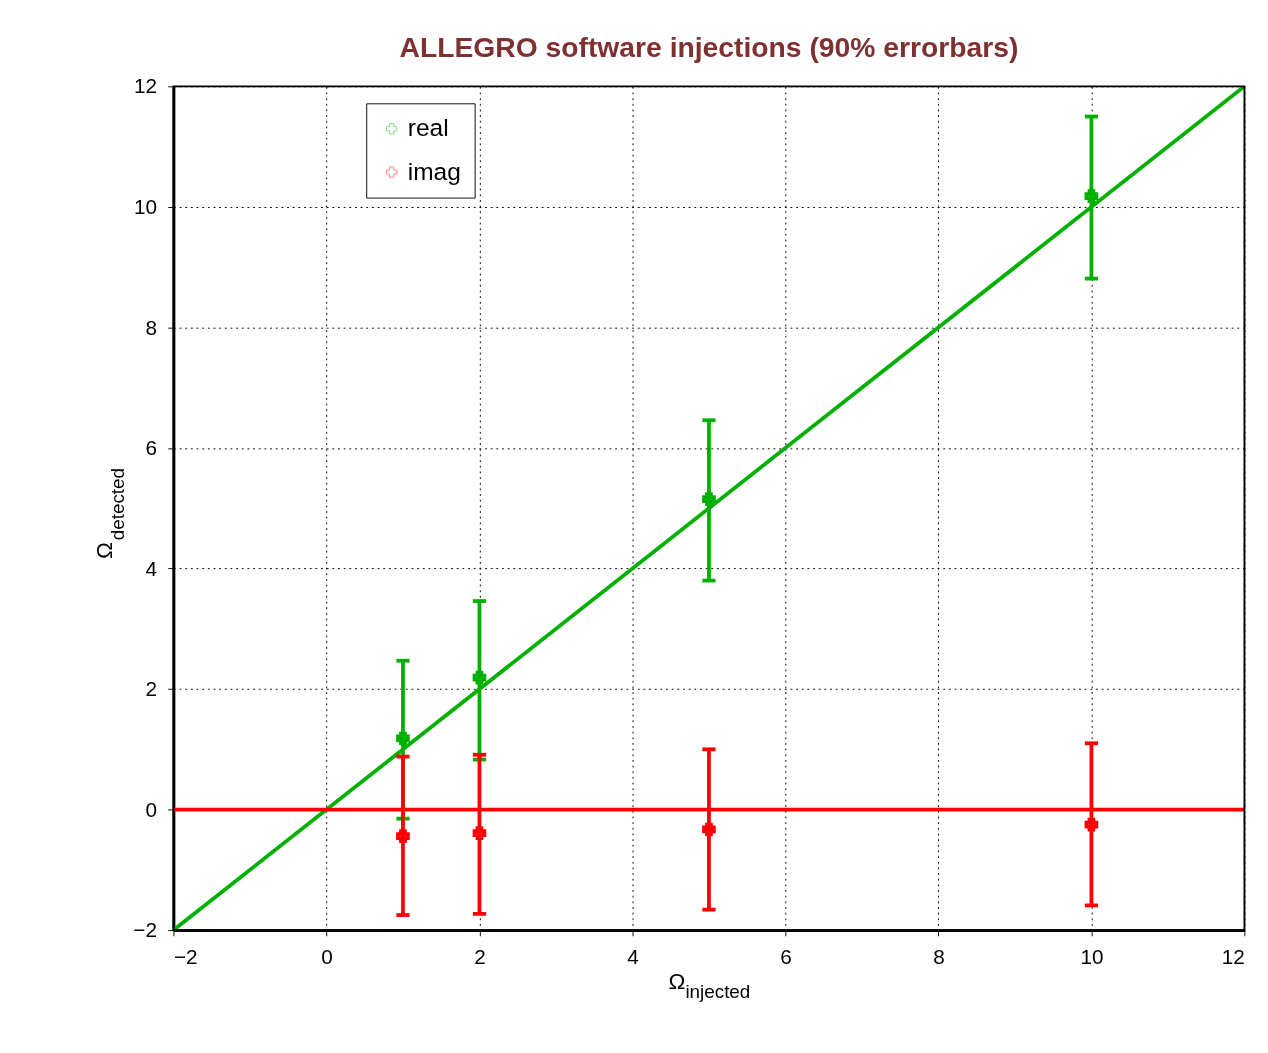 Image resolution: width=1268 pixels, height=1053 pixels. What do you see at coordinates (786, 956) in the screenshot?
I see `x-tick-label: 6` at bounding box center [786, 956].